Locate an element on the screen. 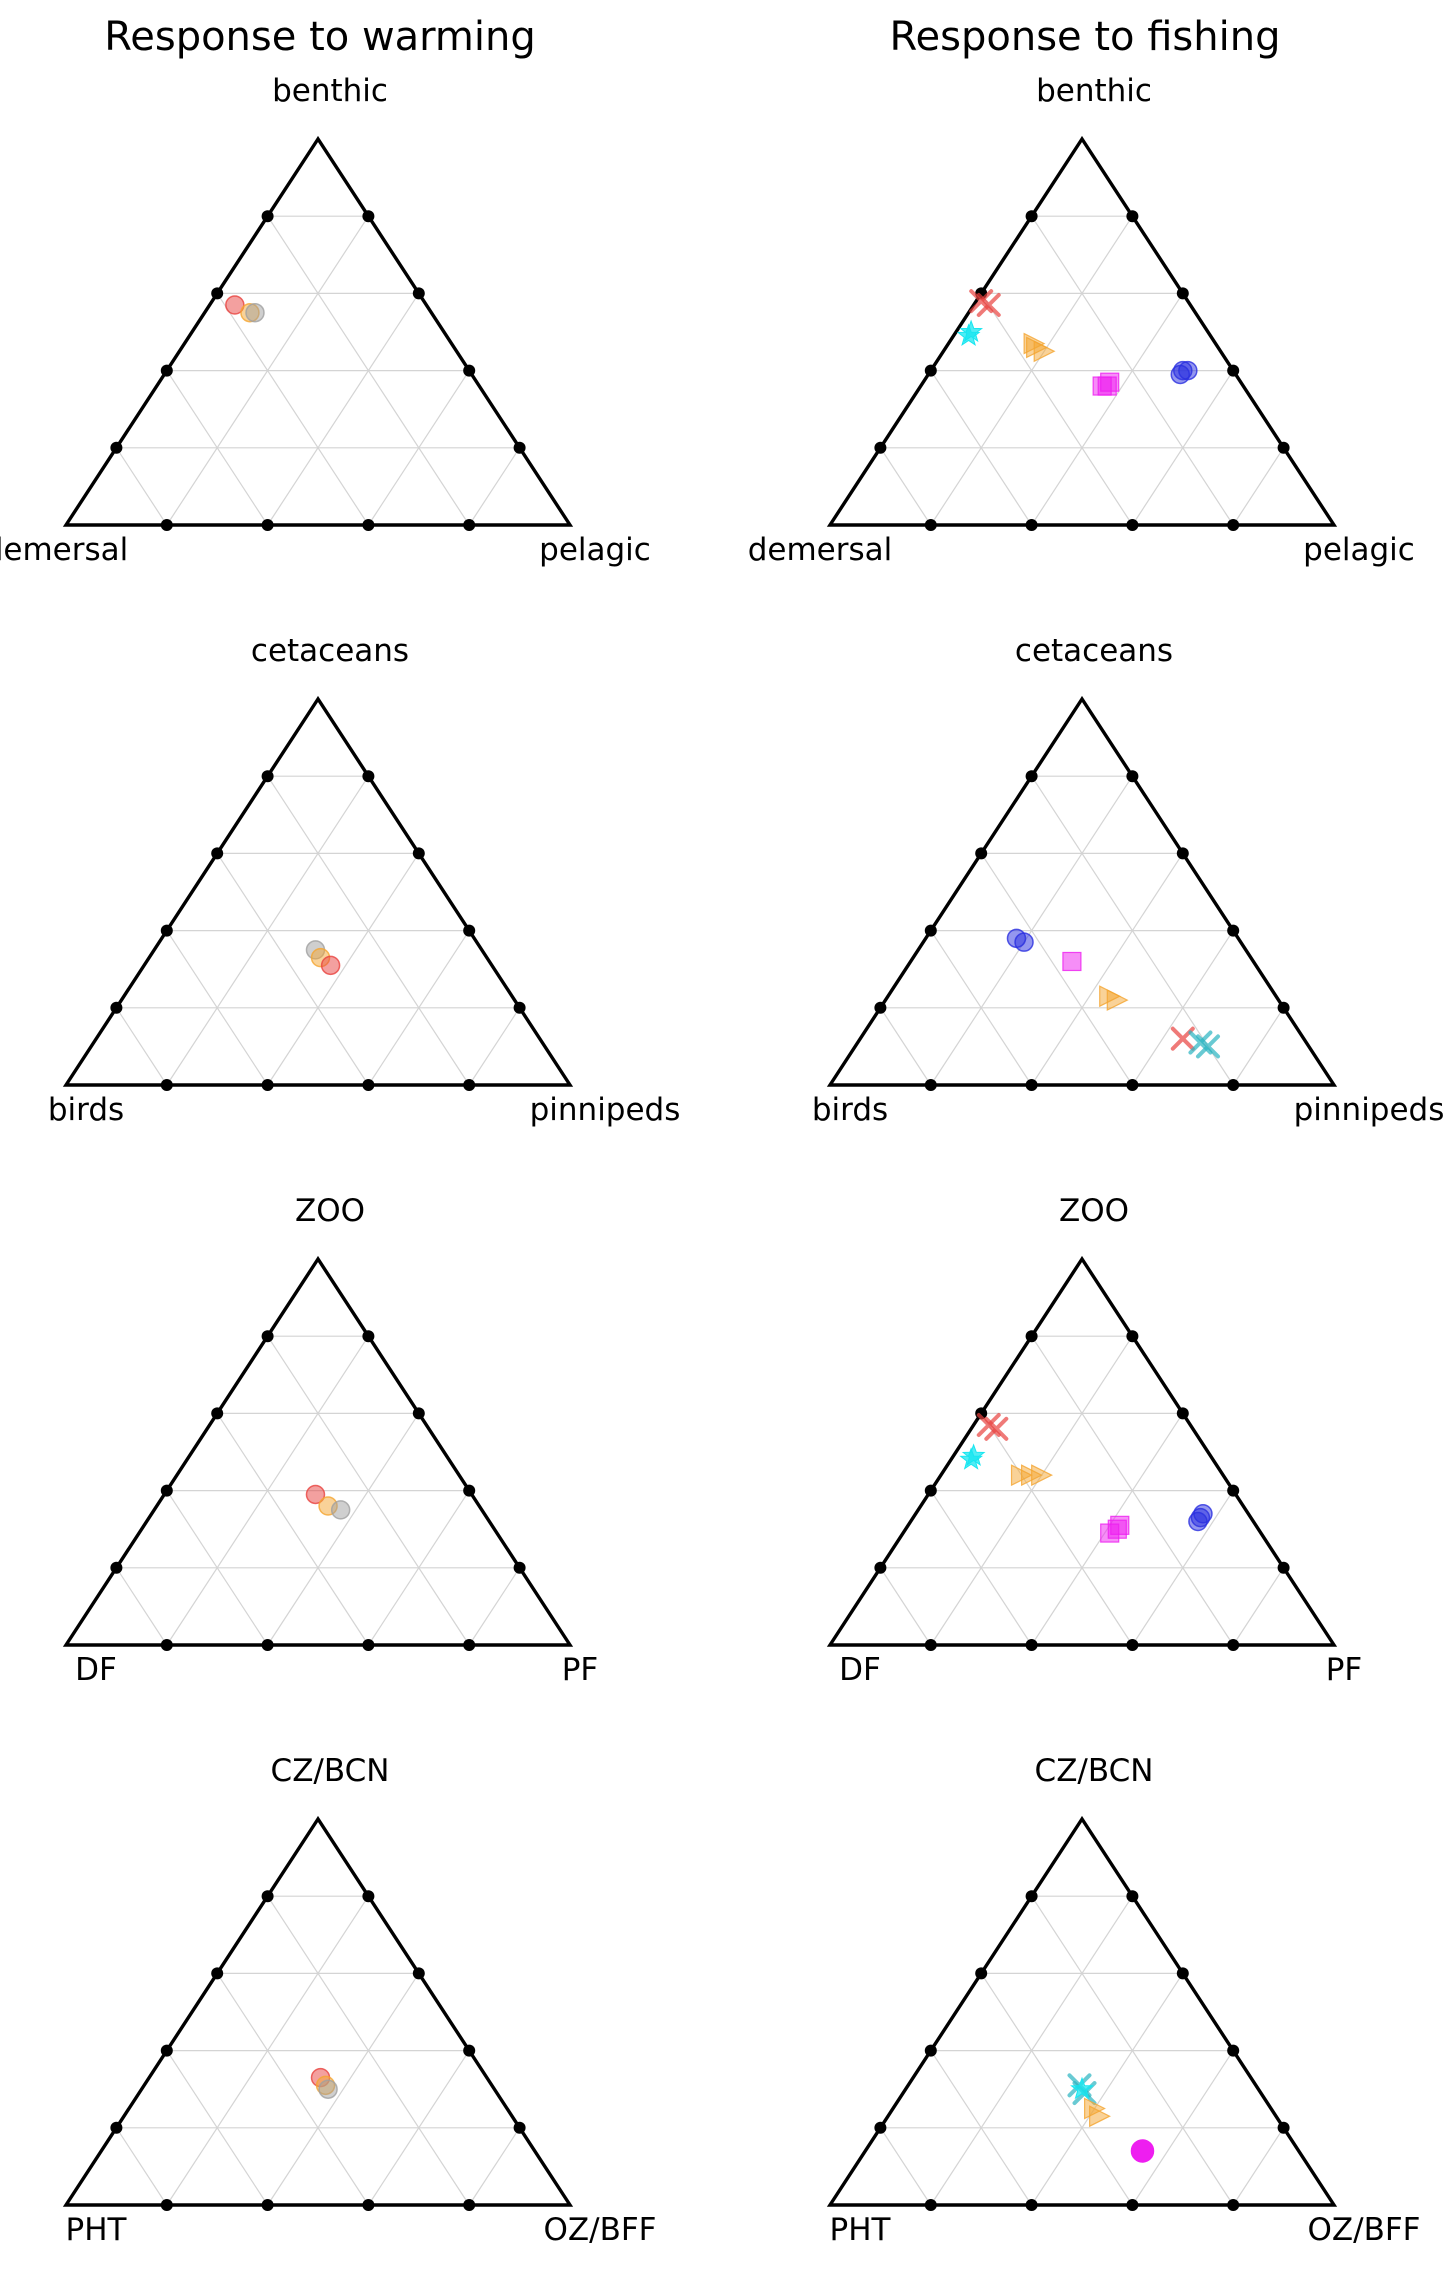 This screenshot has width=1450, height=2286. ternary-plot-5: ZOO DF PF is located at coordinates (330, 1440).